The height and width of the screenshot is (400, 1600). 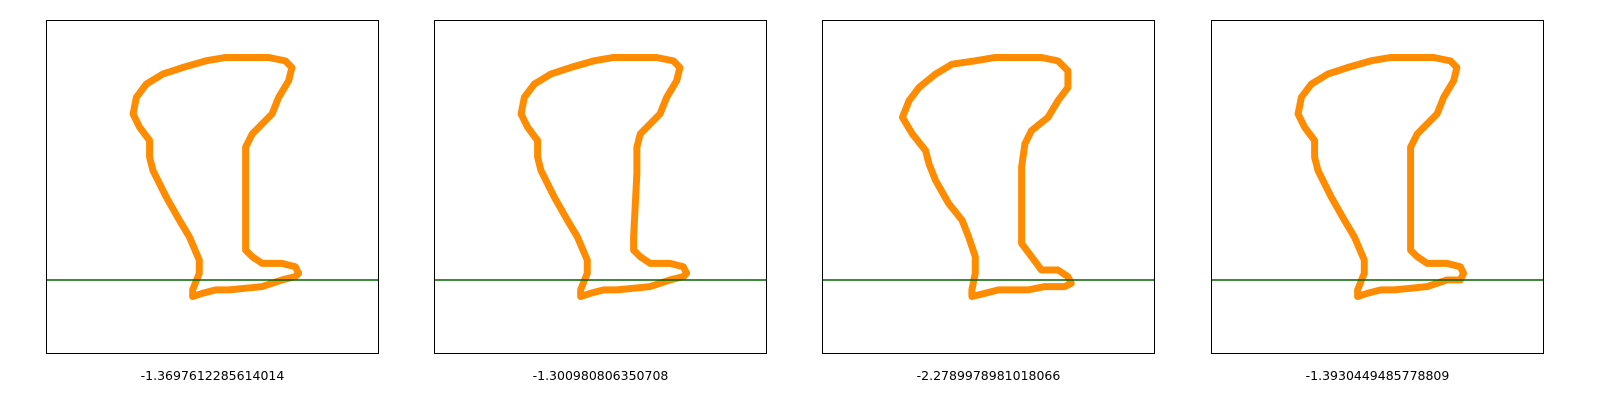 What do you see at coordinates (988, 375) in the screenshot?
I see `panel-caption-3: -2.2789978981018066` at bounding box center [988, 375].